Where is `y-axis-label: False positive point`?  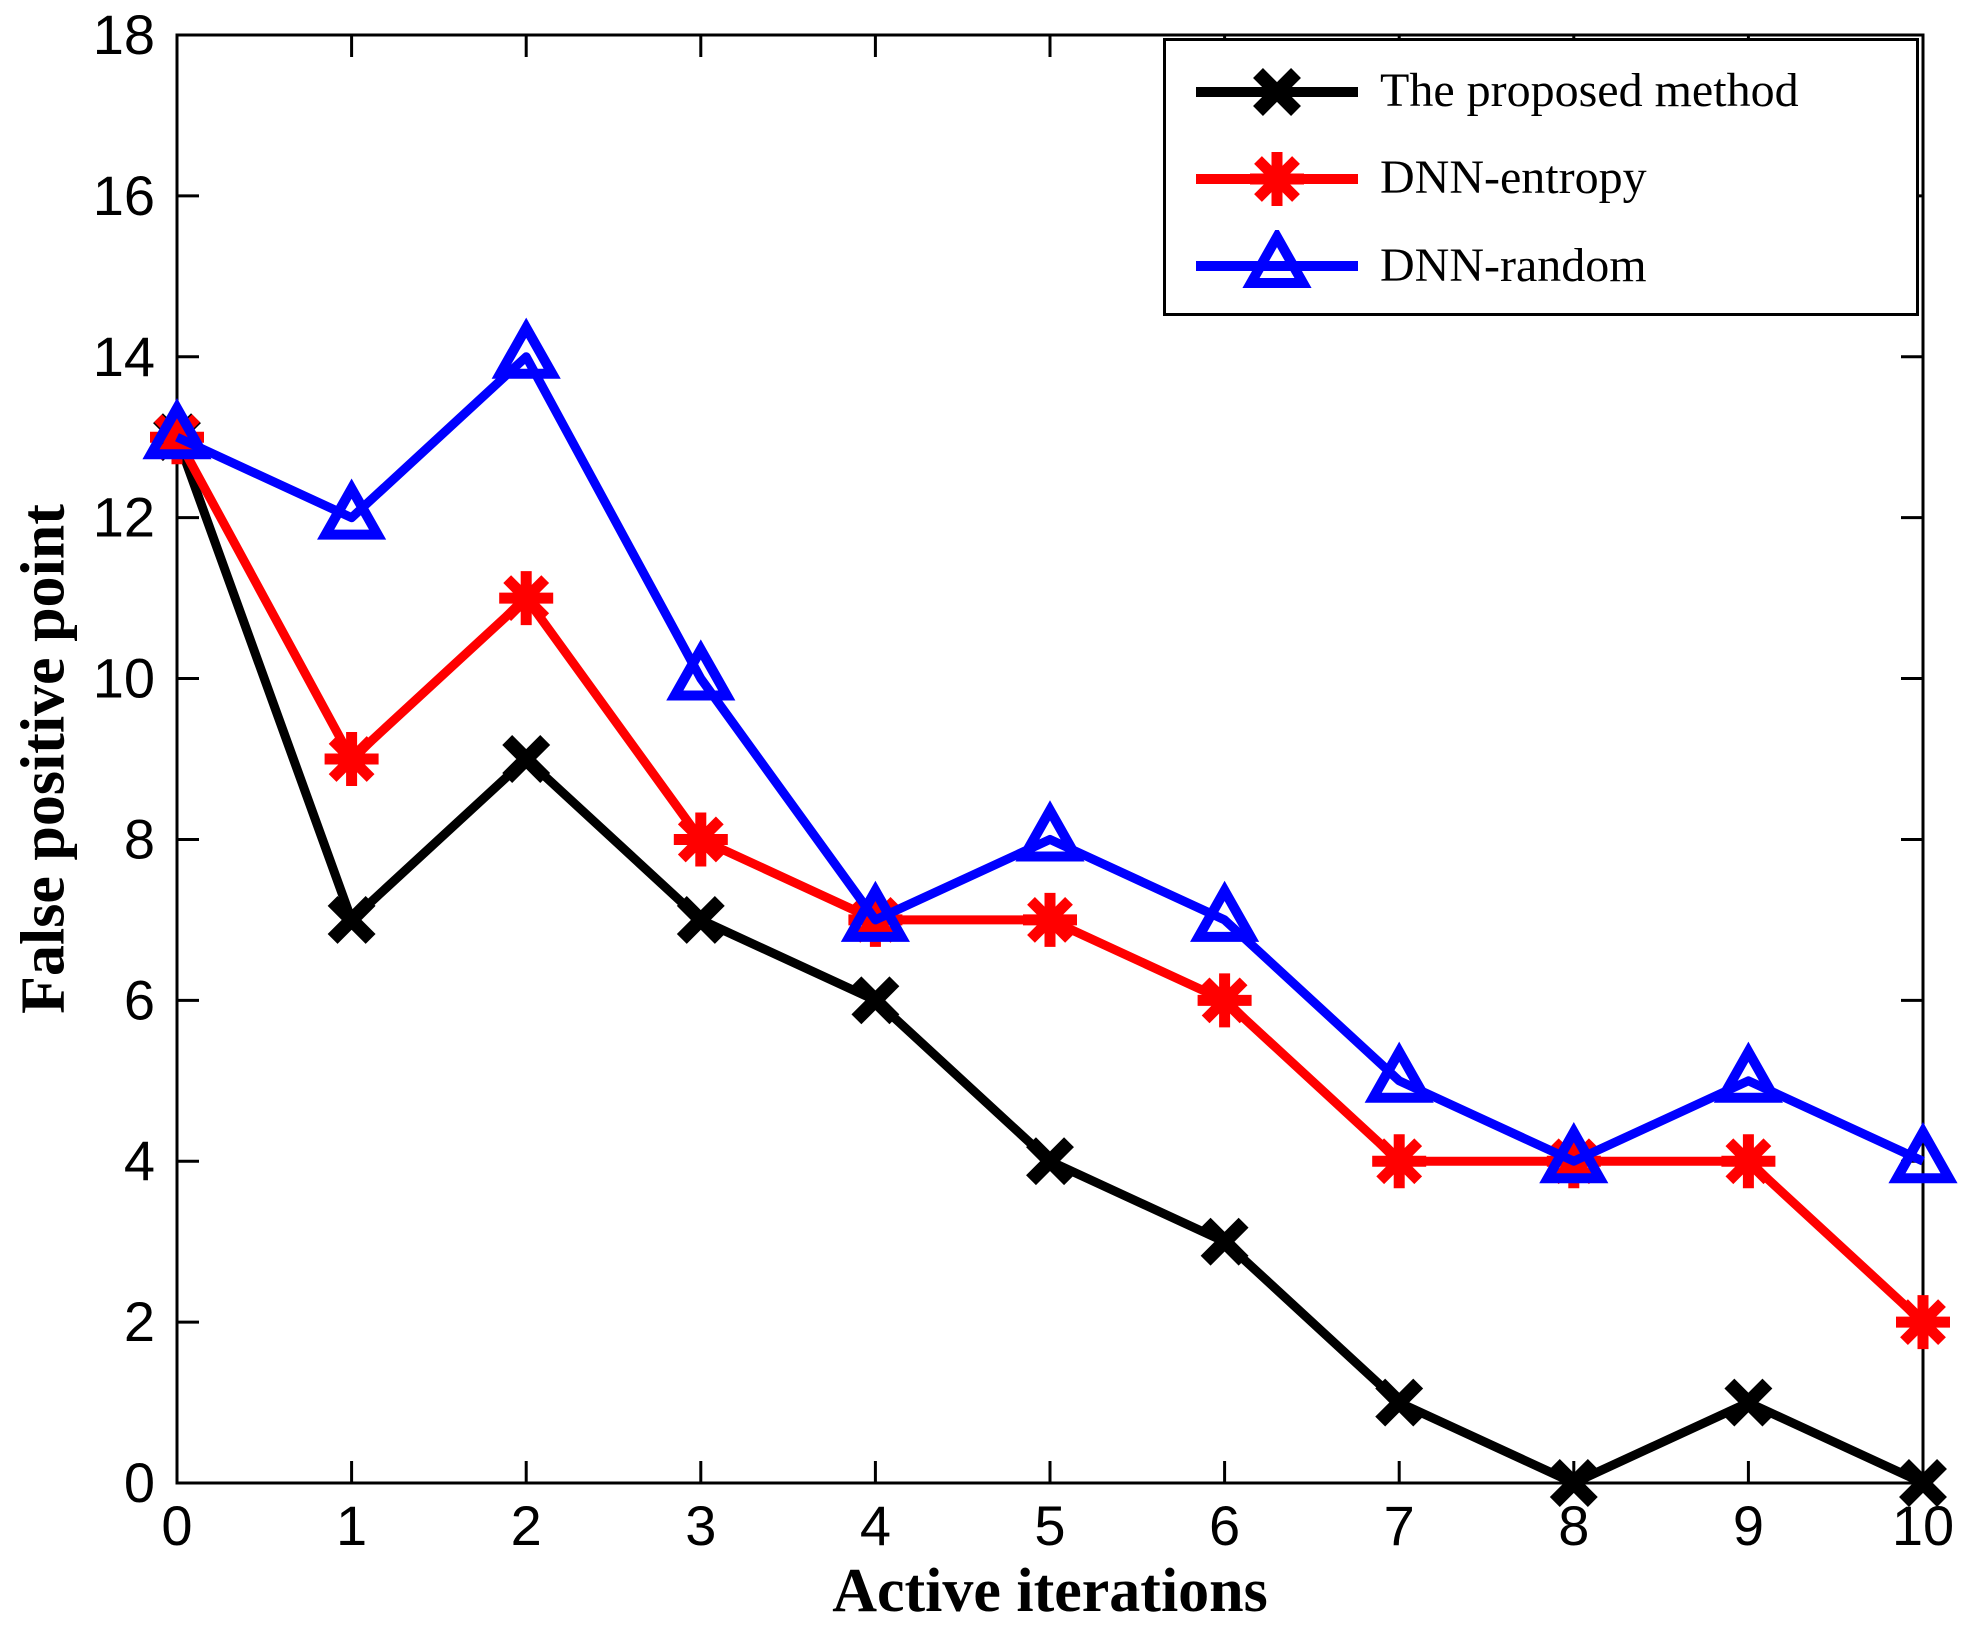
y-axis-label: False positive point is located at coordinates (43, 759).